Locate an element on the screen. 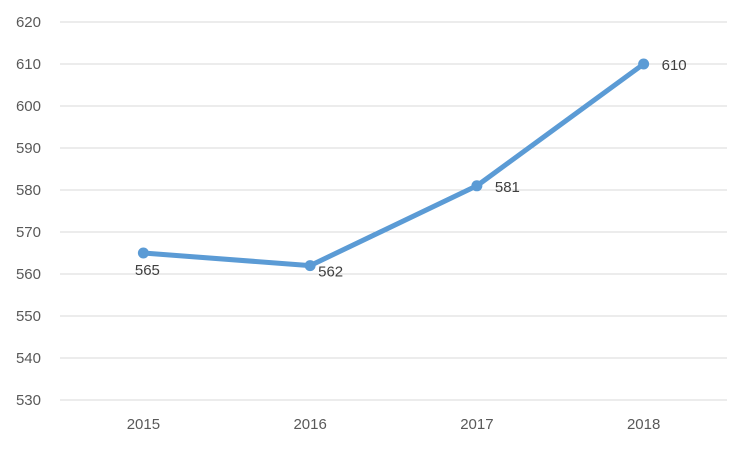 The width and height of the screenshot is (750, 453). data-label: 581 is located at coordinates (507, 187).